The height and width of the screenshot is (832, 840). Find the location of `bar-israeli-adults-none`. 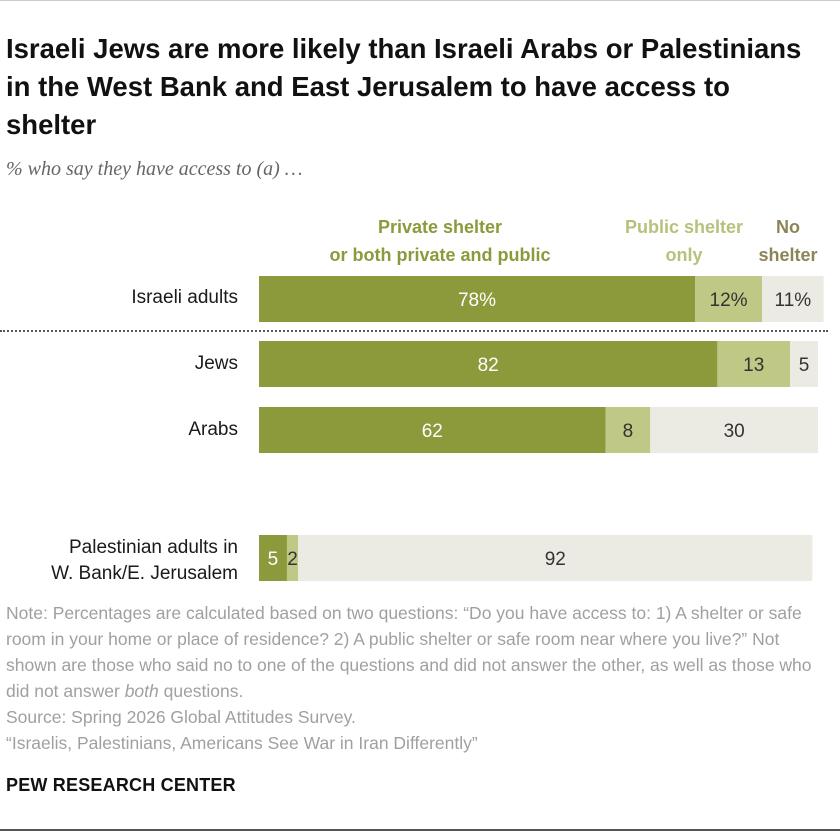

bar-israeli-adults-none is located at coordinates (793, 299).